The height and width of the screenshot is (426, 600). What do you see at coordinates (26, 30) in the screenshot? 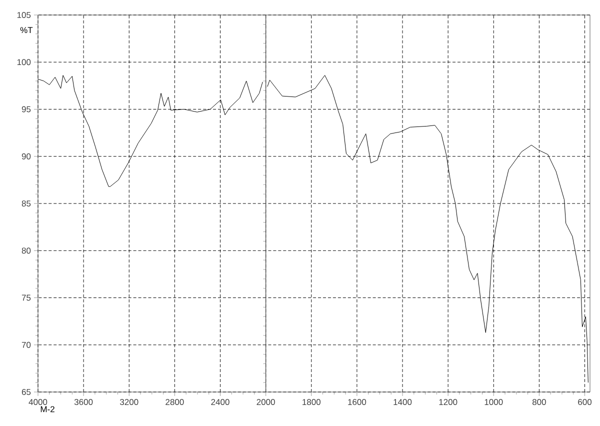
I see `y-axis-title: %T` at bounding box center [26, 30].